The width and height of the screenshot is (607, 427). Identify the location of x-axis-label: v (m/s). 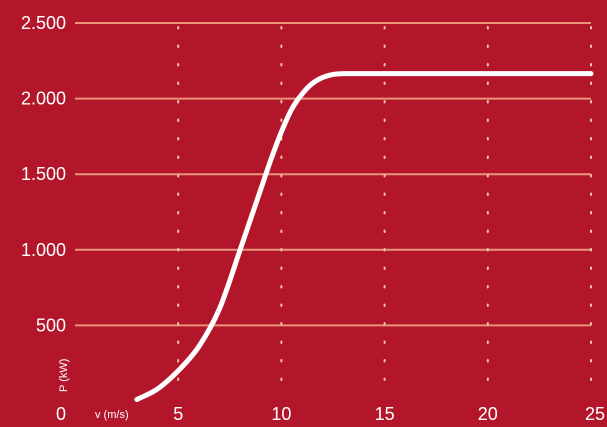
(112, 415).